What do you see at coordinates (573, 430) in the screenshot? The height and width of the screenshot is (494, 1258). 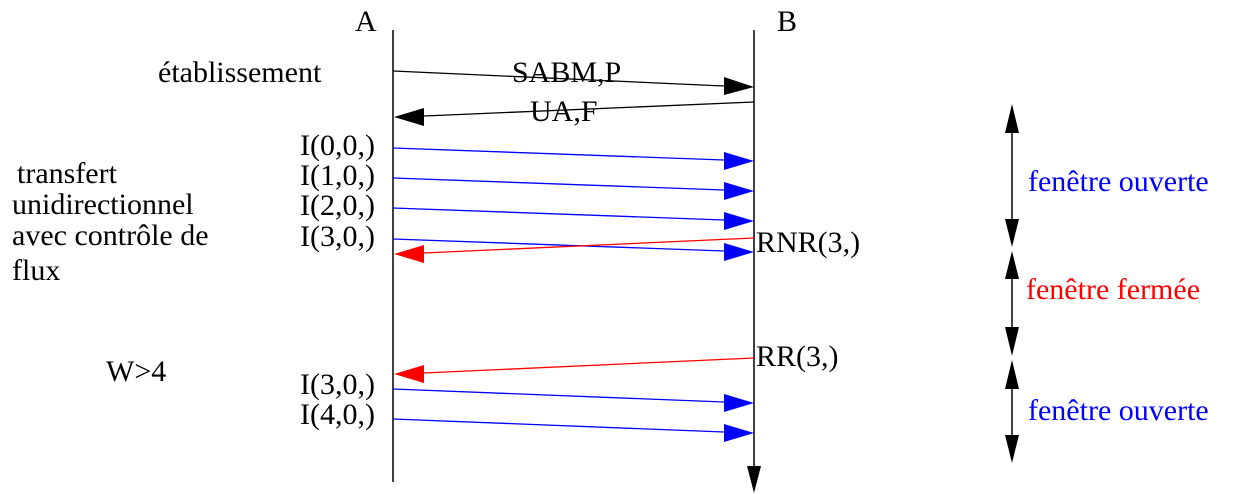 I see `i40-arrow` at bounding box center [573, 430].